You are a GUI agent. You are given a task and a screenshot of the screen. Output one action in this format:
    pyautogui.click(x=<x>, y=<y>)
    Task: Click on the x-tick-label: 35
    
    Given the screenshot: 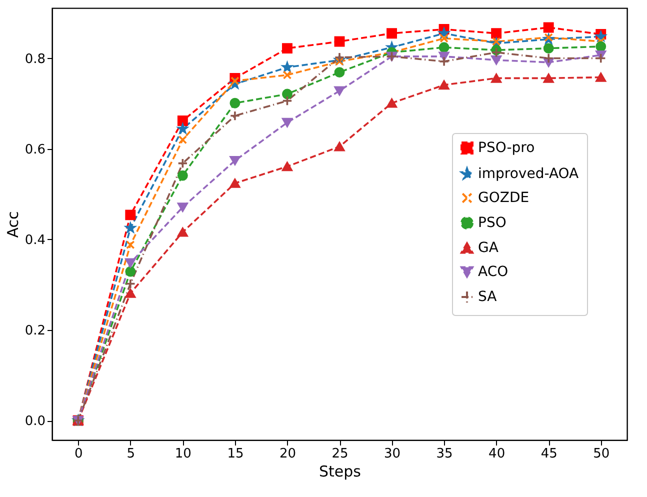 What is the action you would take?
    pyautogui.click(x=444, y=454)
    